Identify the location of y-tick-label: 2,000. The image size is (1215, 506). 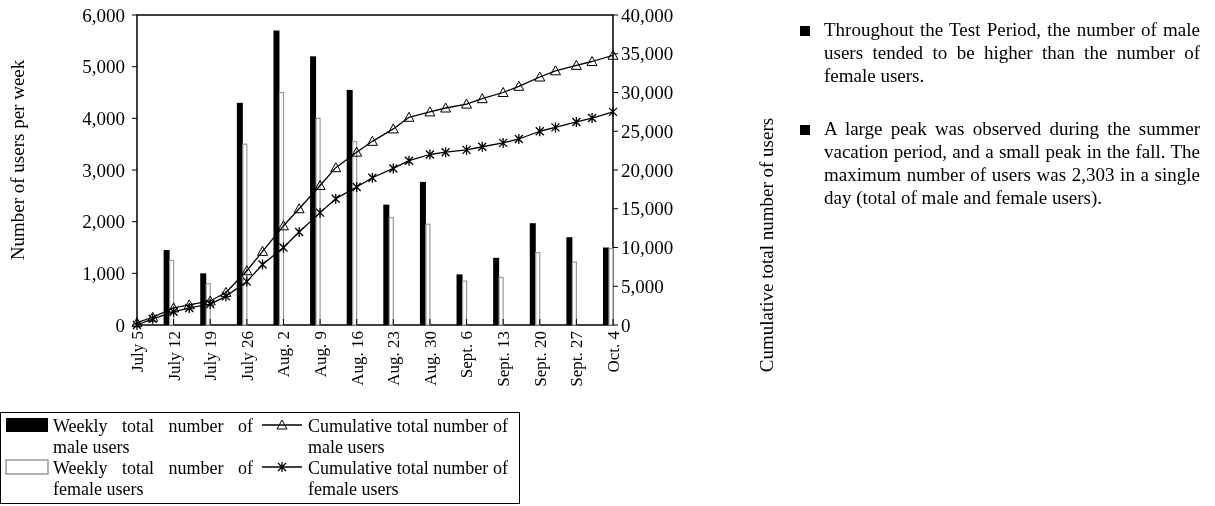
(103, 222).